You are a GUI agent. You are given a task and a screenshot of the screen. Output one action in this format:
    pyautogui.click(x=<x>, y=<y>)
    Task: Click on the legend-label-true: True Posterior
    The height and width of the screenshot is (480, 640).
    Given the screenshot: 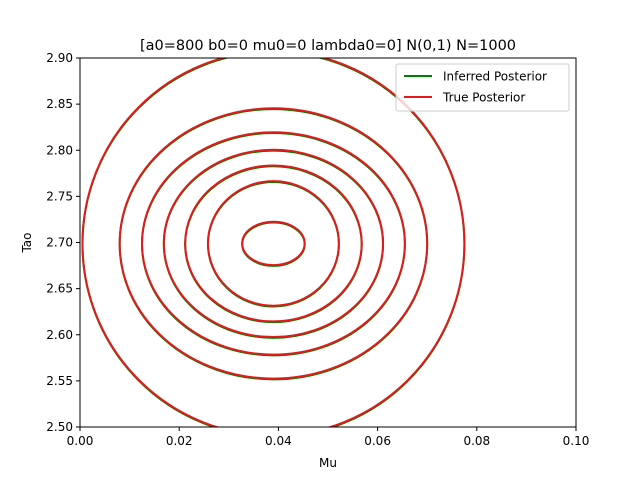 What is the action you would take?
    pyautogui.click(x=483, y=98)
    